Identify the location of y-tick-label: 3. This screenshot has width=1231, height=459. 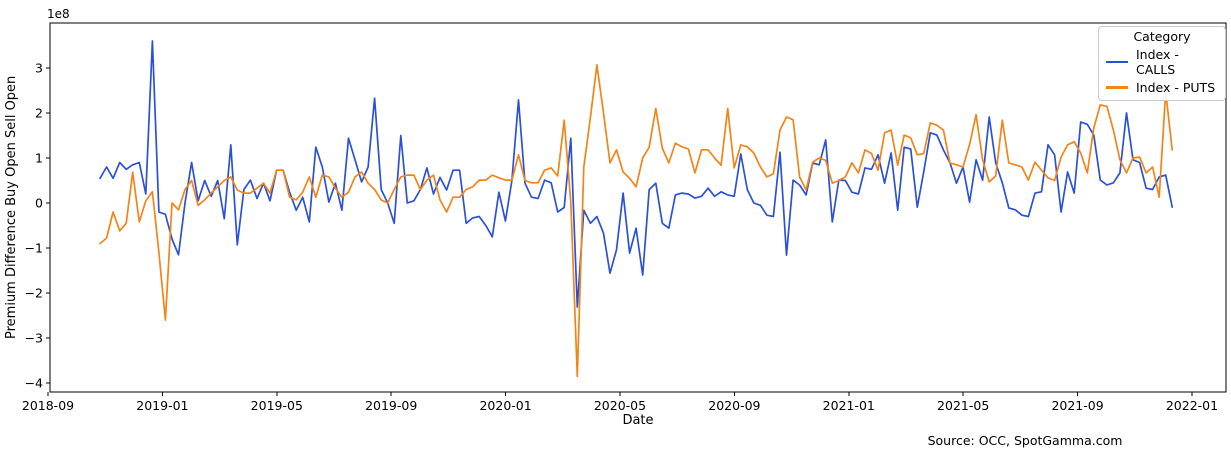
(39, 68).